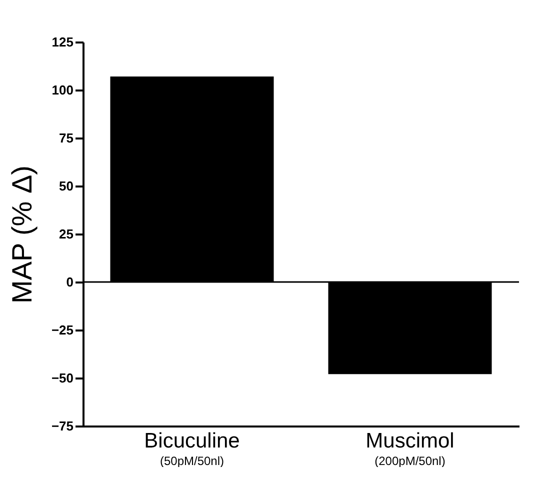 The width and height of the screenshot is (542, 484). What do you see at coordinates (66, 234) in the screenshot?
I see `y-tick-label: 25` at bounding box center [66, 234].